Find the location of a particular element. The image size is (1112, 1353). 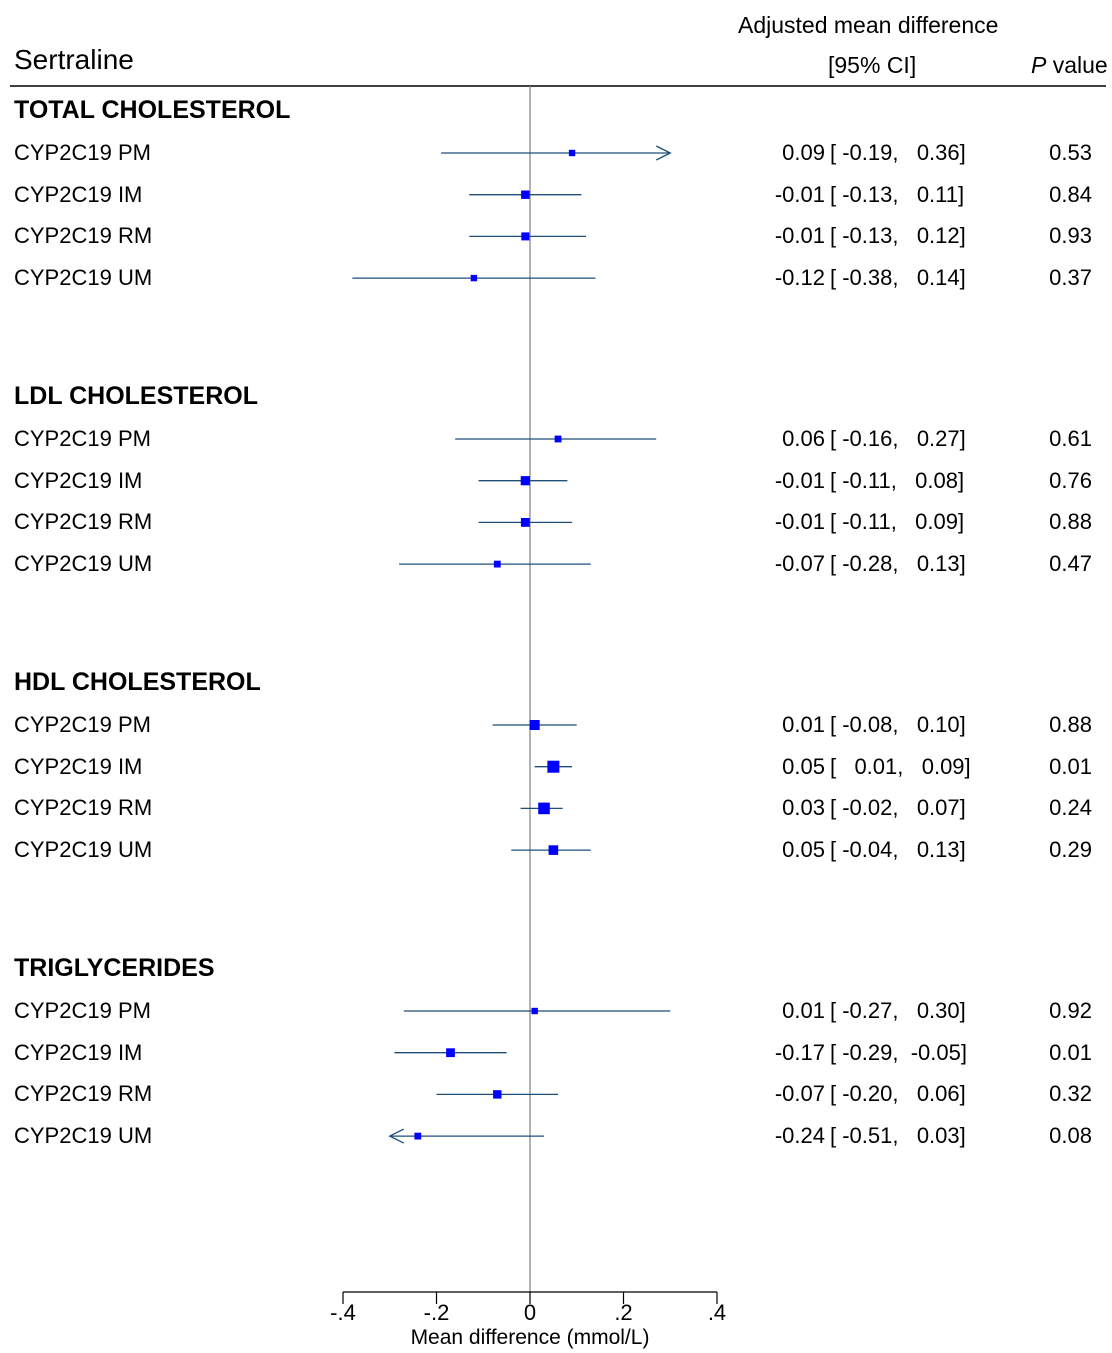

p-value-word: value is located at coordinates (1077, 65).